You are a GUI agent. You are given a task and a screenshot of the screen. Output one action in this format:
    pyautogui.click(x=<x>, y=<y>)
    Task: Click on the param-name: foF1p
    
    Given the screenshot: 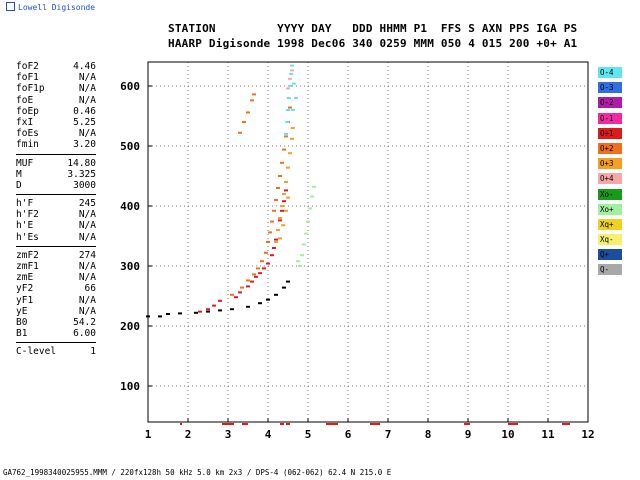 What is the action you would take?
    pyautogui.click(x=30, y=89)
    